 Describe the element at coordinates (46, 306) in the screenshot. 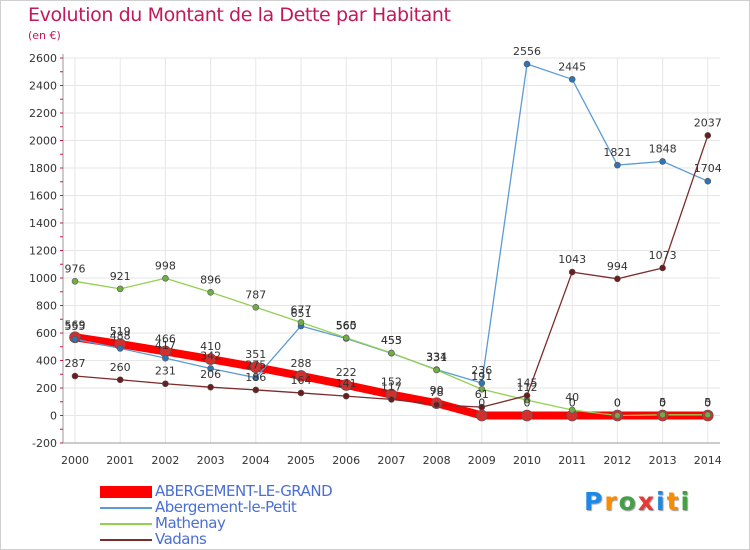

I see `y-tick-label: 800` at that location.